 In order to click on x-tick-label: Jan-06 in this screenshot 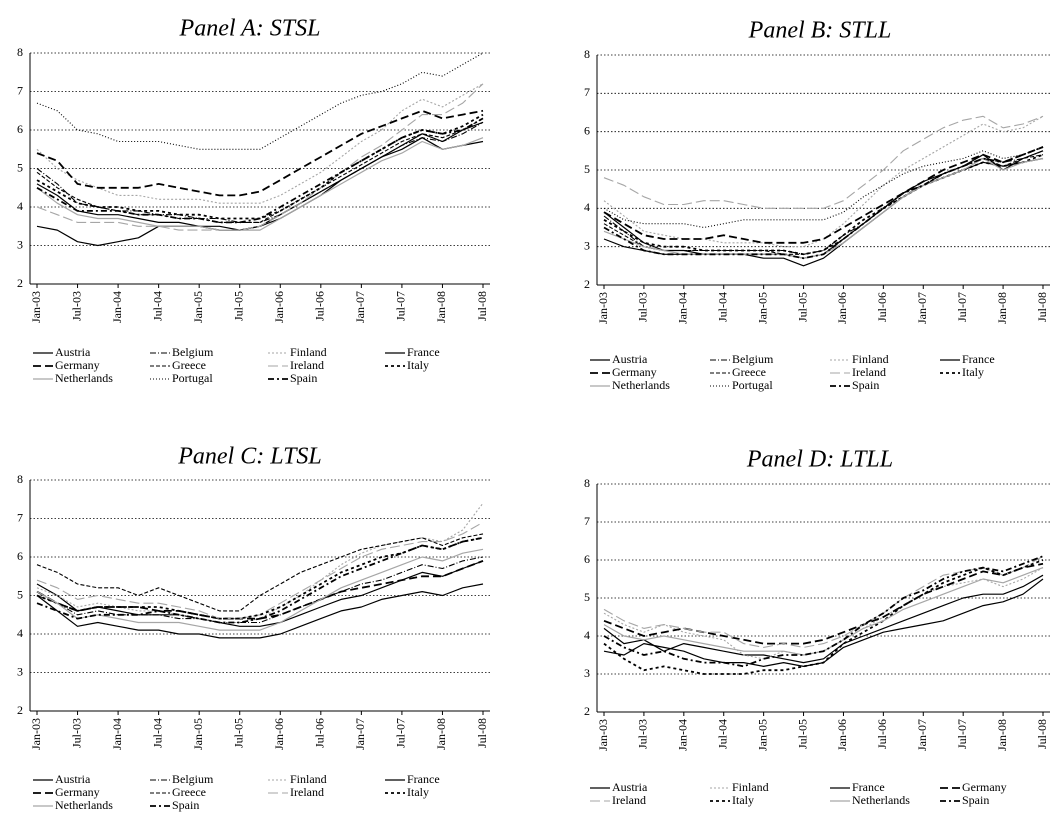, I will do `click(842, 735)`.